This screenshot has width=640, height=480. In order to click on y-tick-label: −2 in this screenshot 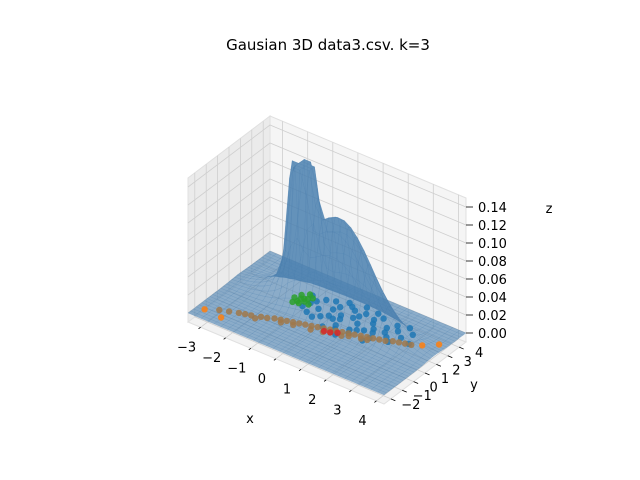, I will do `click(410, 405)`.